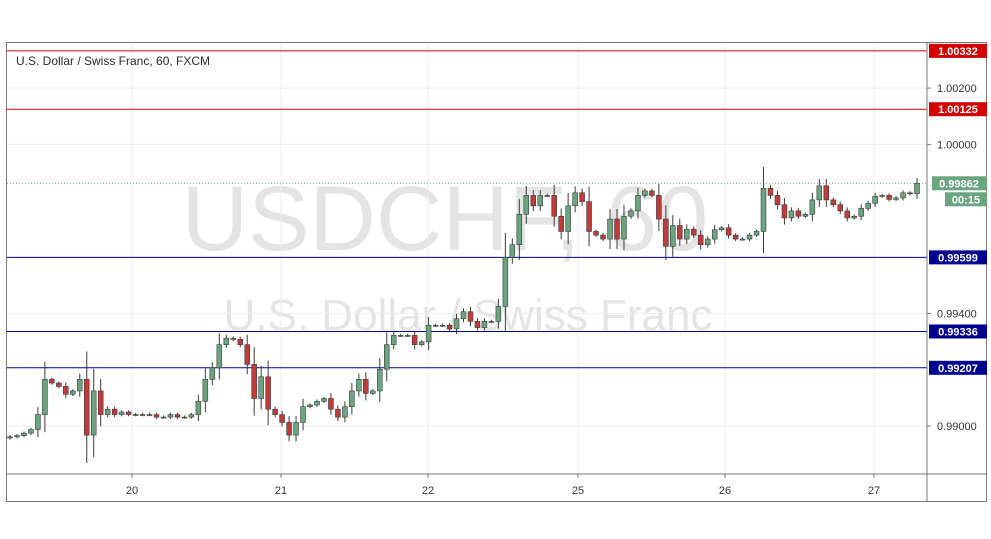  Describe the element at coordinates (957, 314) in the screenshot. I see `y-tick-label: 0.99400` at that location.